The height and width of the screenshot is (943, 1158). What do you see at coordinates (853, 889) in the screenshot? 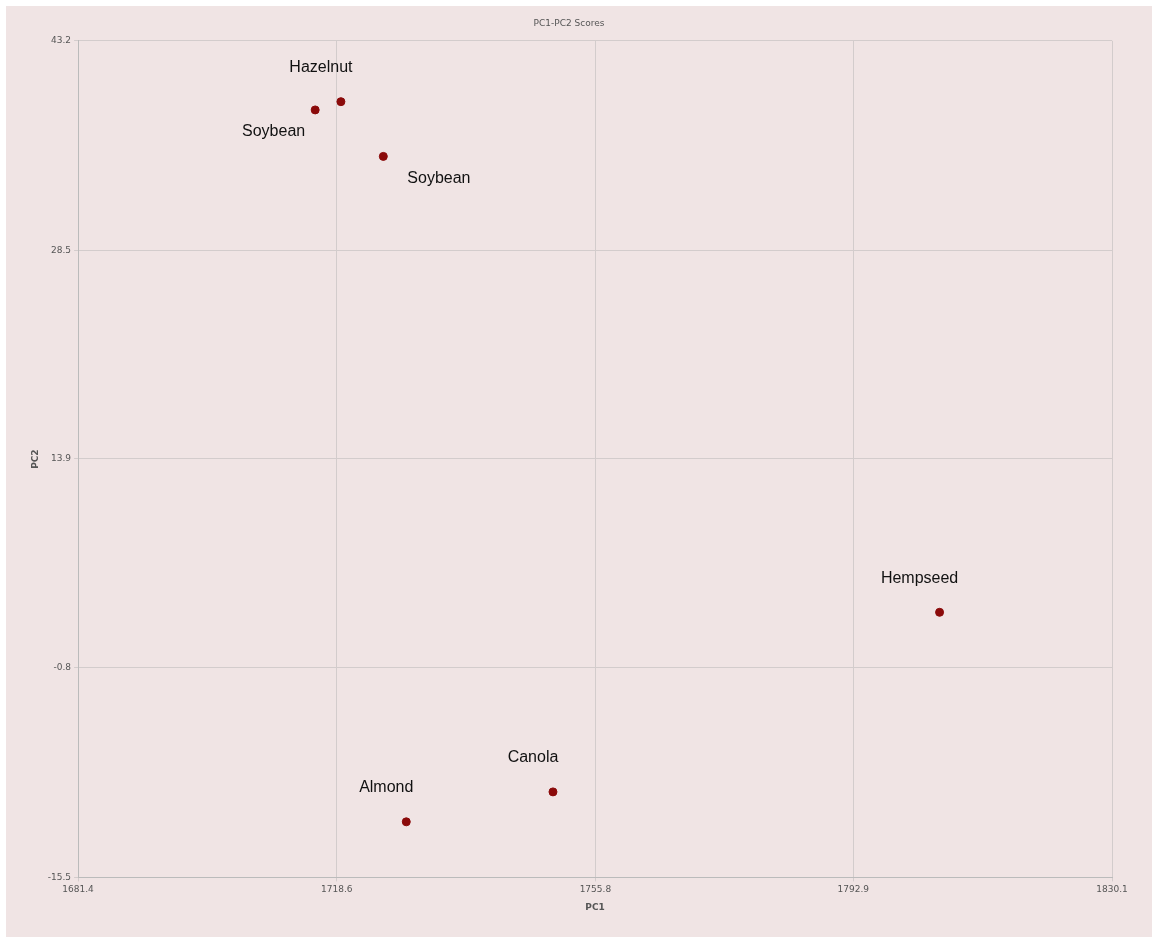
I see `x-tick-label: 1792.9` at bounding box center [853, 889].